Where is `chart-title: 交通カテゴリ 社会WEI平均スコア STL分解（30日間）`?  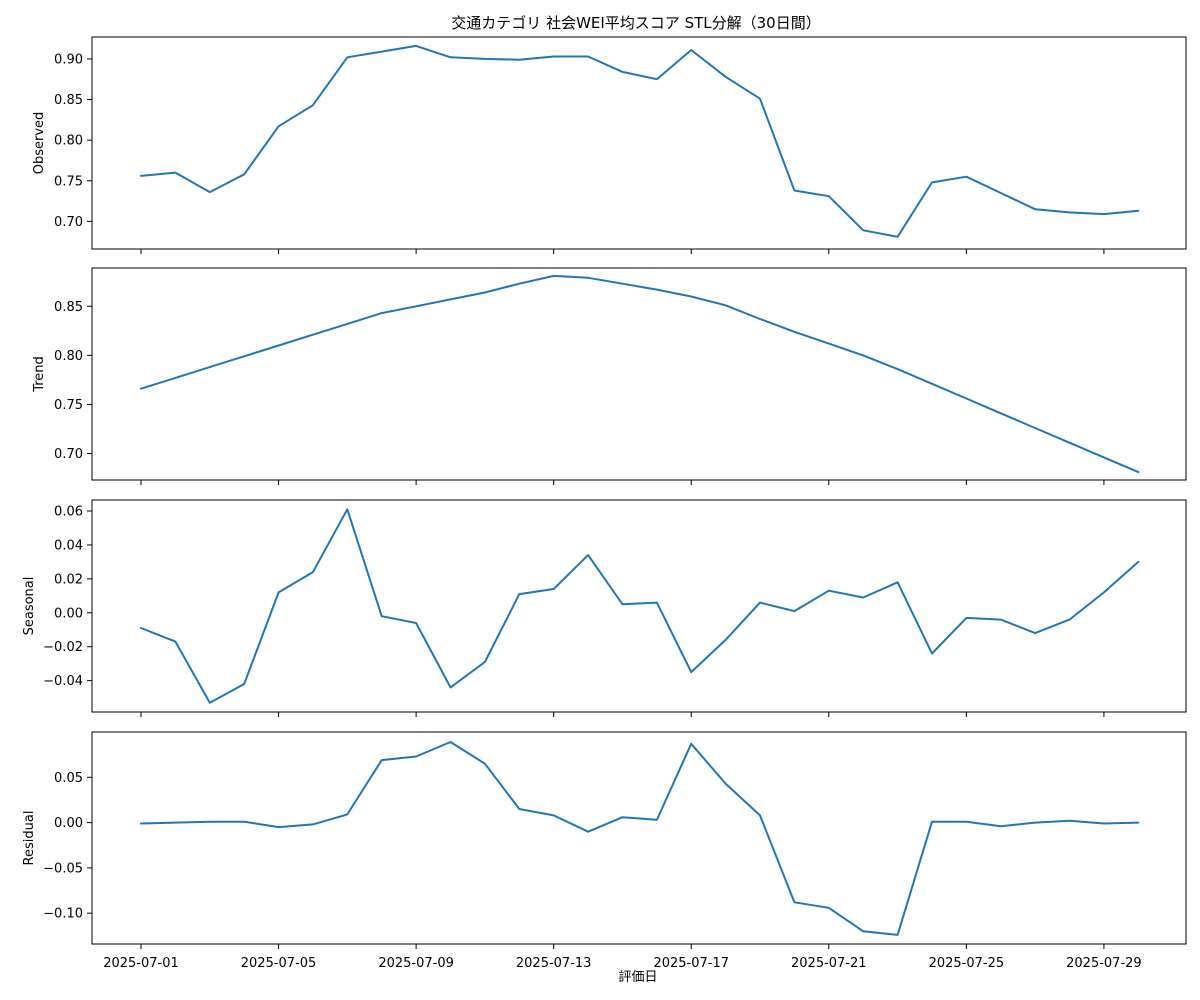 chart-title: 交通カテゴリ 社会WEI平均スコア STL分解（30日間） is located at coordinates (635, 23).